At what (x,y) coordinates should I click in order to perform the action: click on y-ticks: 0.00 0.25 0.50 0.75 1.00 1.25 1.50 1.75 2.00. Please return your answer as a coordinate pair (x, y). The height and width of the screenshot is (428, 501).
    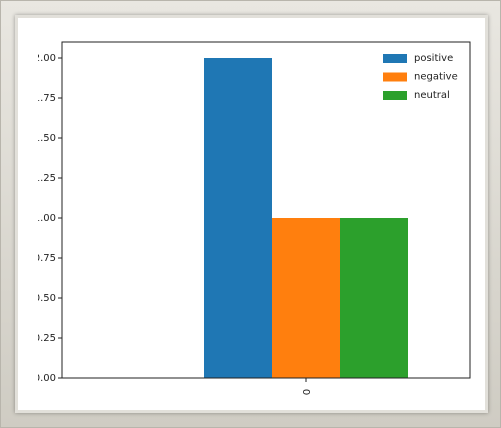
    Looking at the image, I should click on (48, 218).